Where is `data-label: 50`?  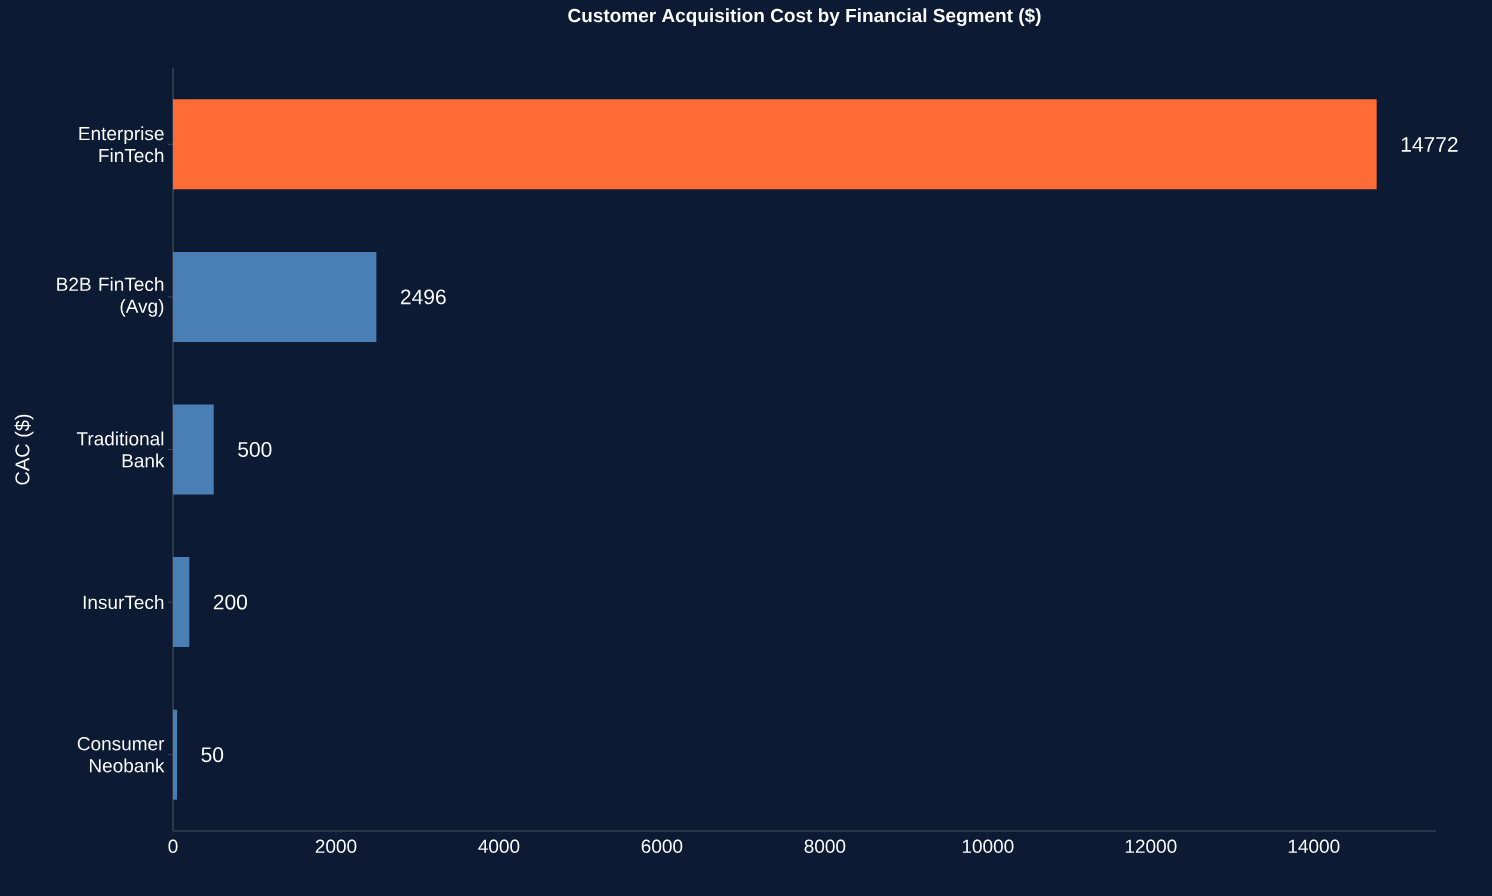
data-label: 50 is located at coordinates (212, 755).